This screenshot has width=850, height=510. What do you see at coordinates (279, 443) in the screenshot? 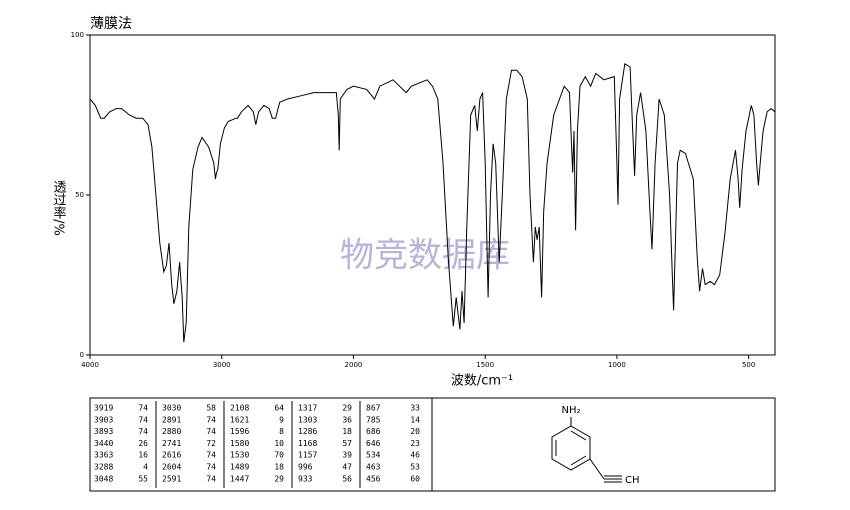
I see `peak-transmittance: 10` at bounding box center [279, 443].